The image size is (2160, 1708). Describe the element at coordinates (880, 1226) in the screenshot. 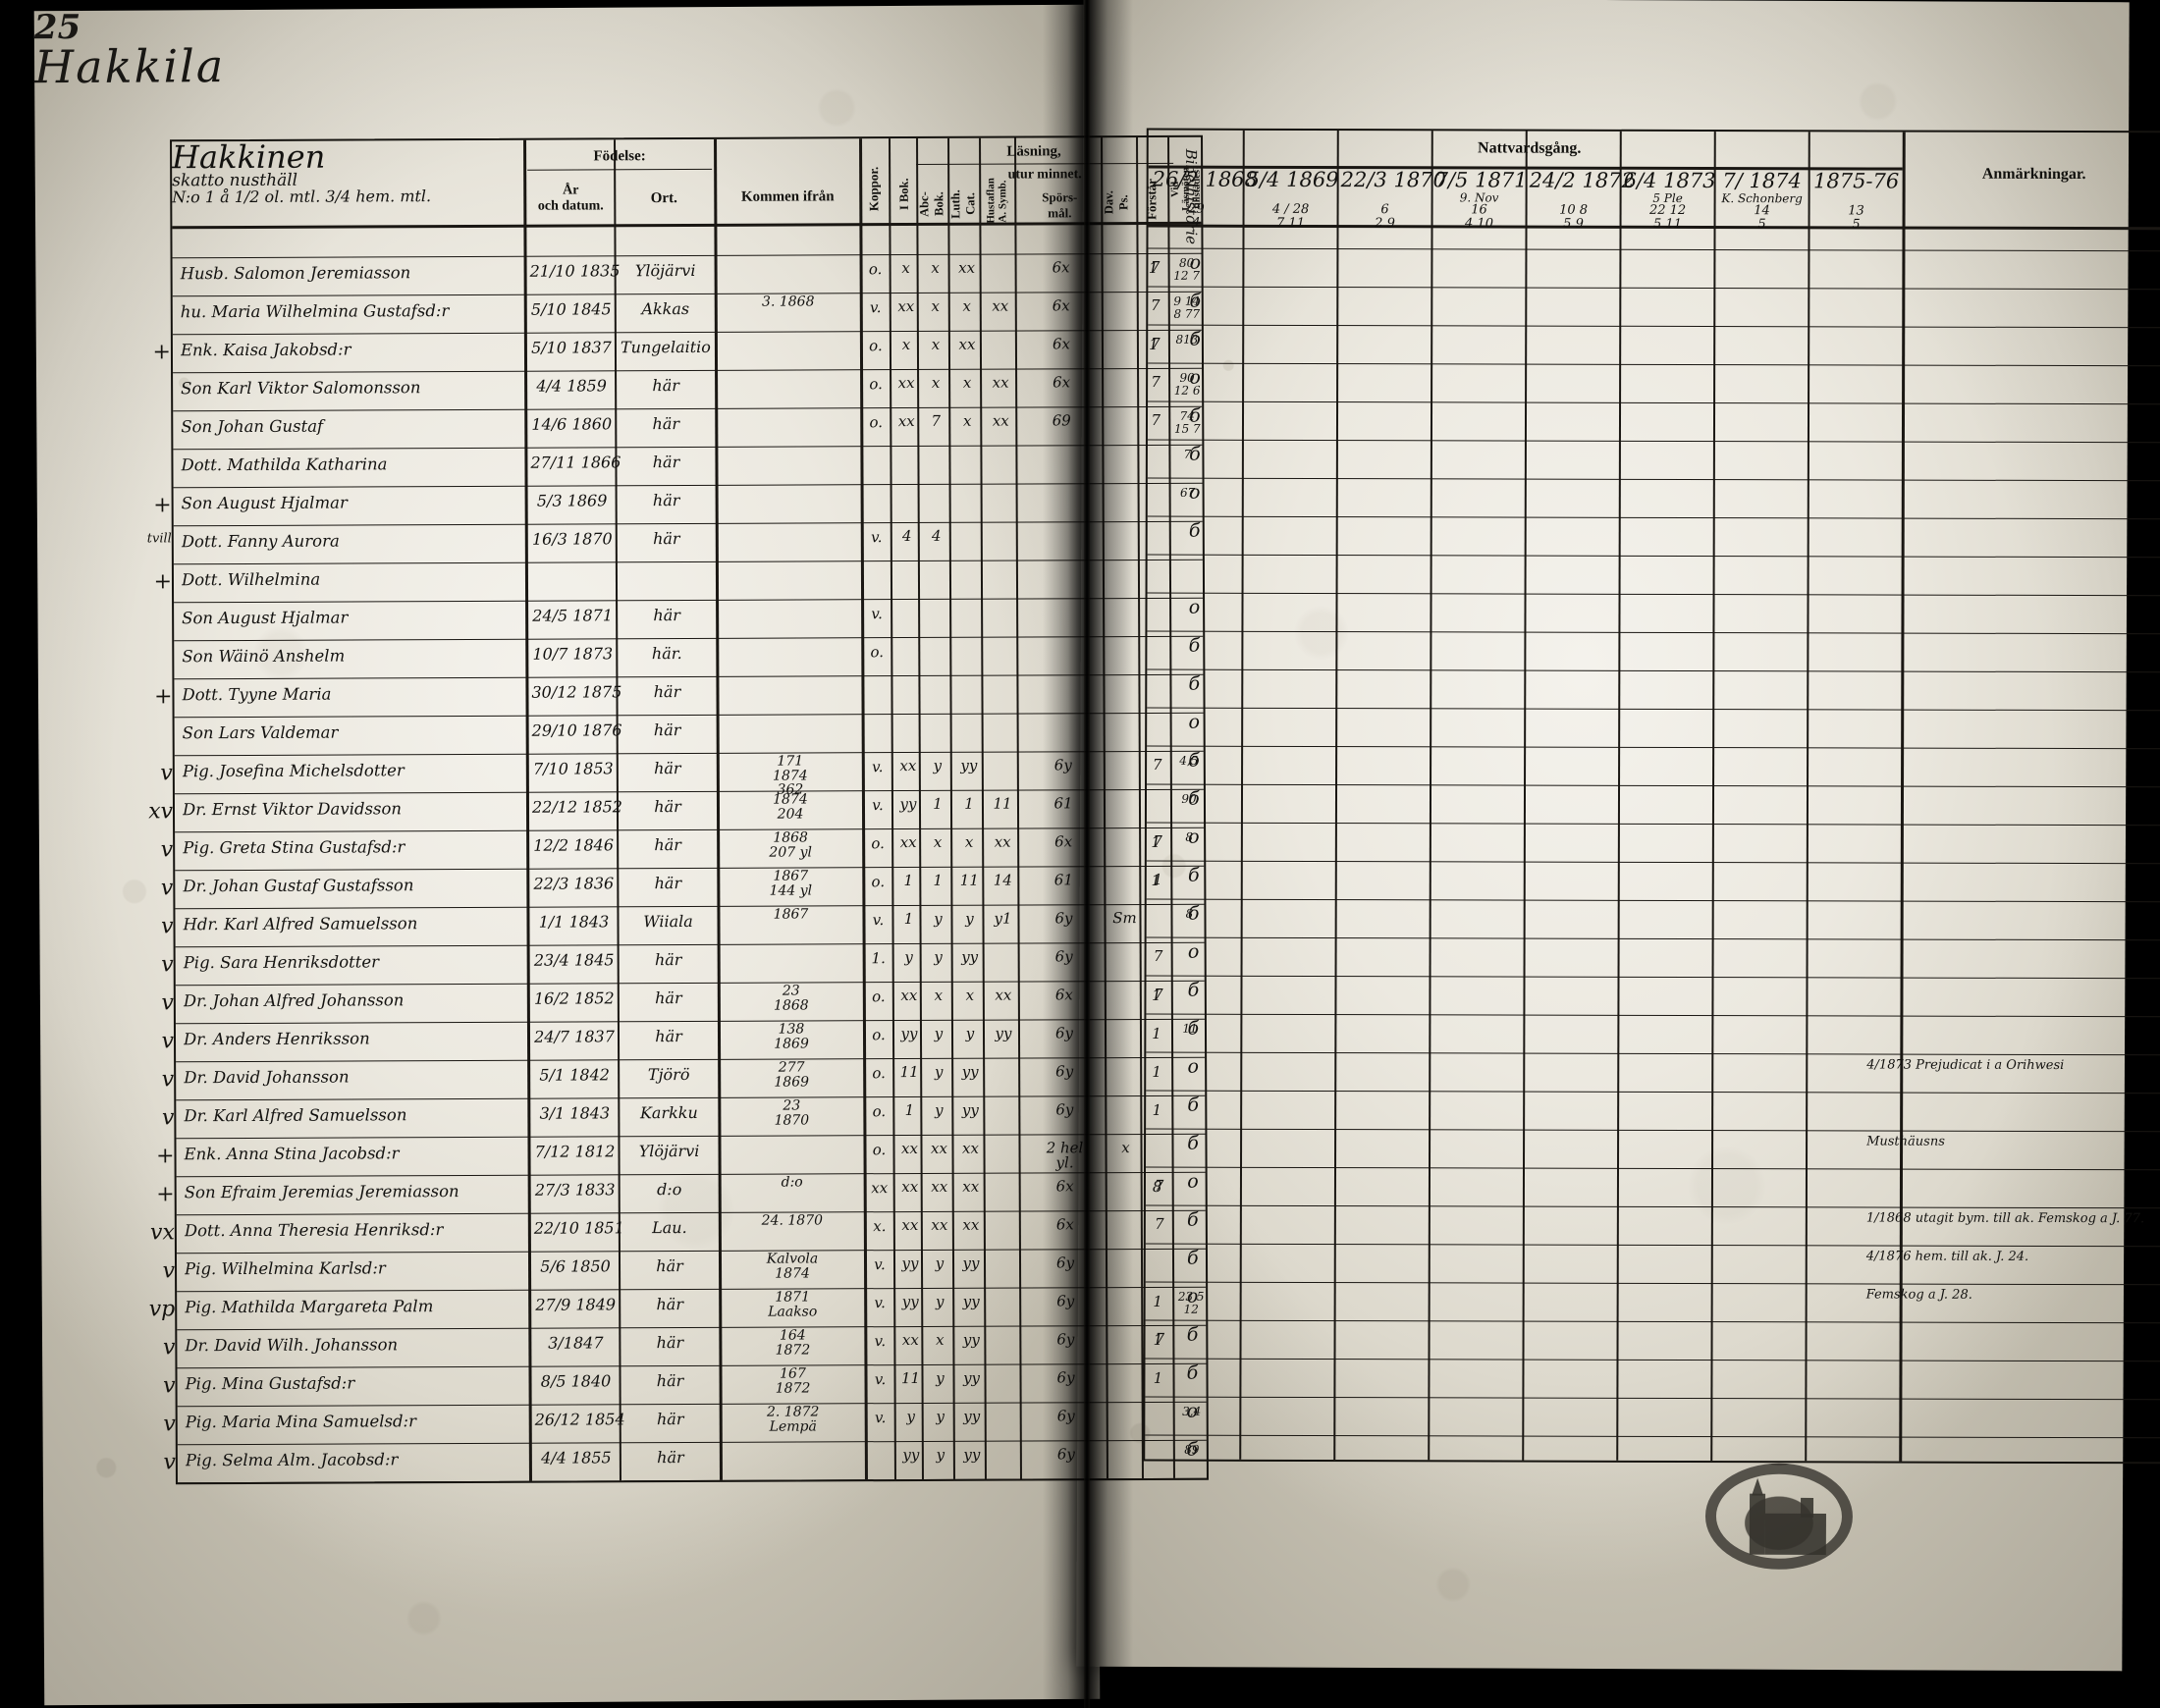

I see `table-cell: x.` at that location.